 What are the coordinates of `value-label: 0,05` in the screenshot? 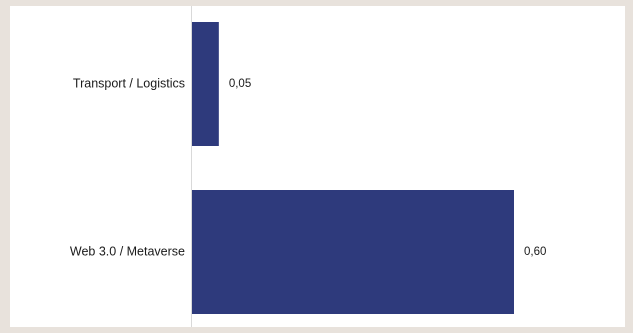 It's located at (240, 84).